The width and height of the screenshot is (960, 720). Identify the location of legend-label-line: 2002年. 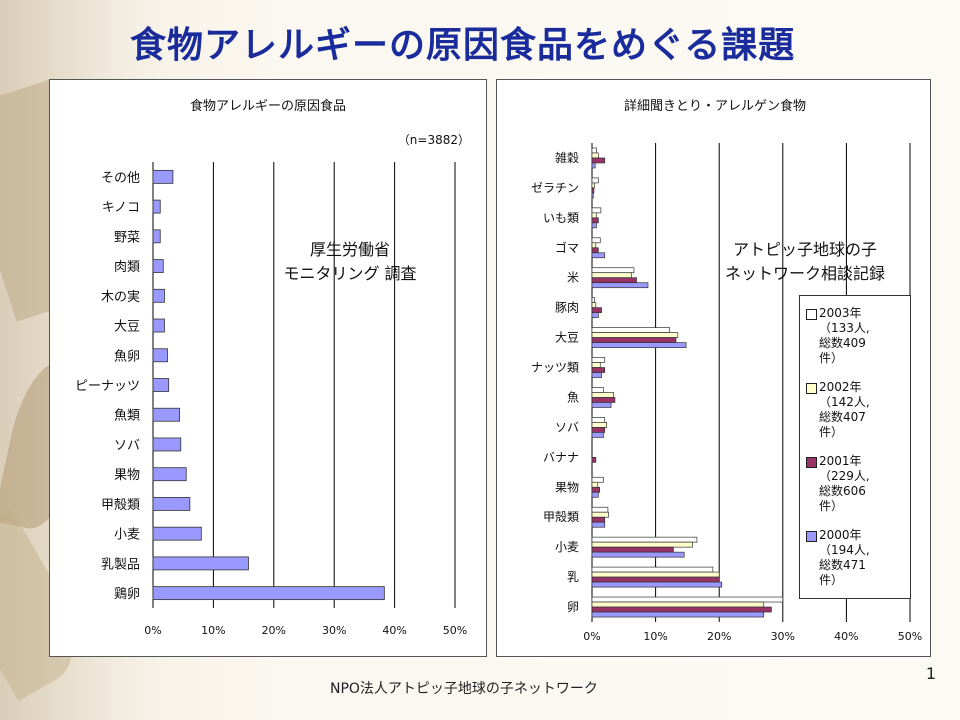
(840, 387).